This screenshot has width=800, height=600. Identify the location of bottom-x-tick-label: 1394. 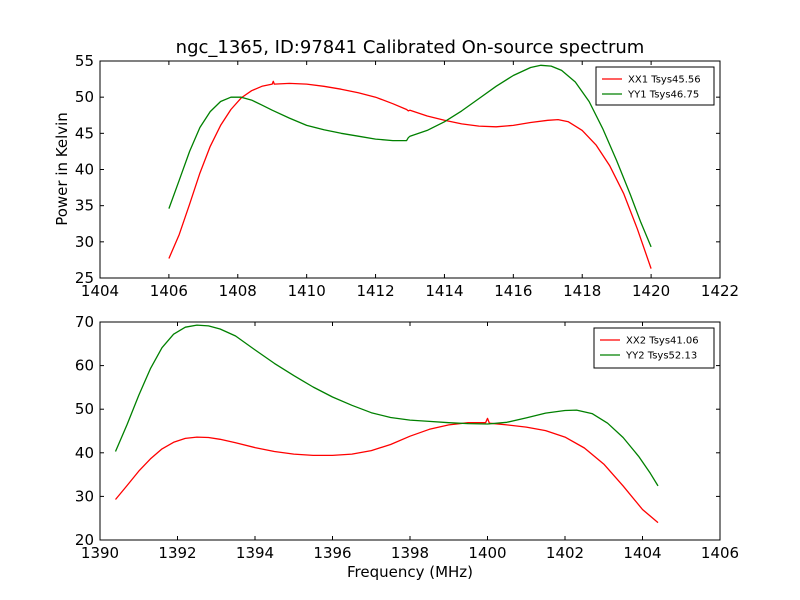
(255, 553).